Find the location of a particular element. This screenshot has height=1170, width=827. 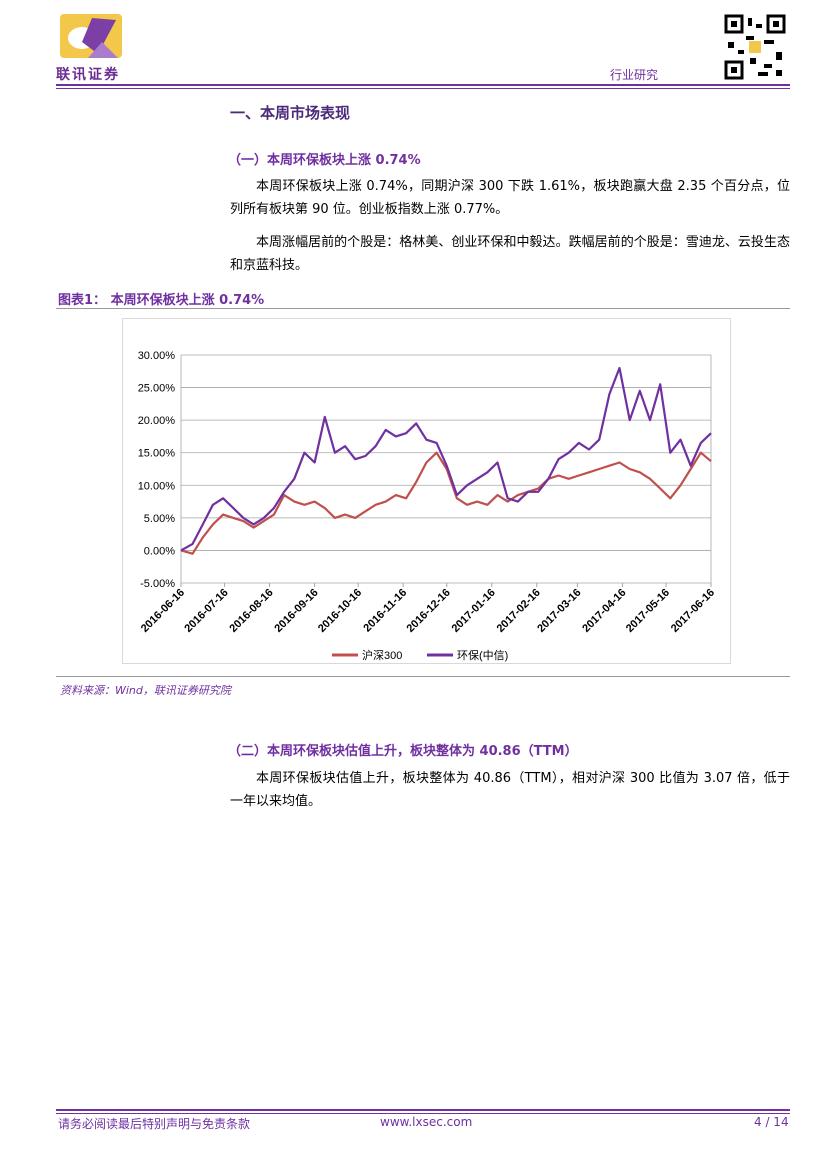

y-tick-label: 30.00% is located at coordinates (157, 356).